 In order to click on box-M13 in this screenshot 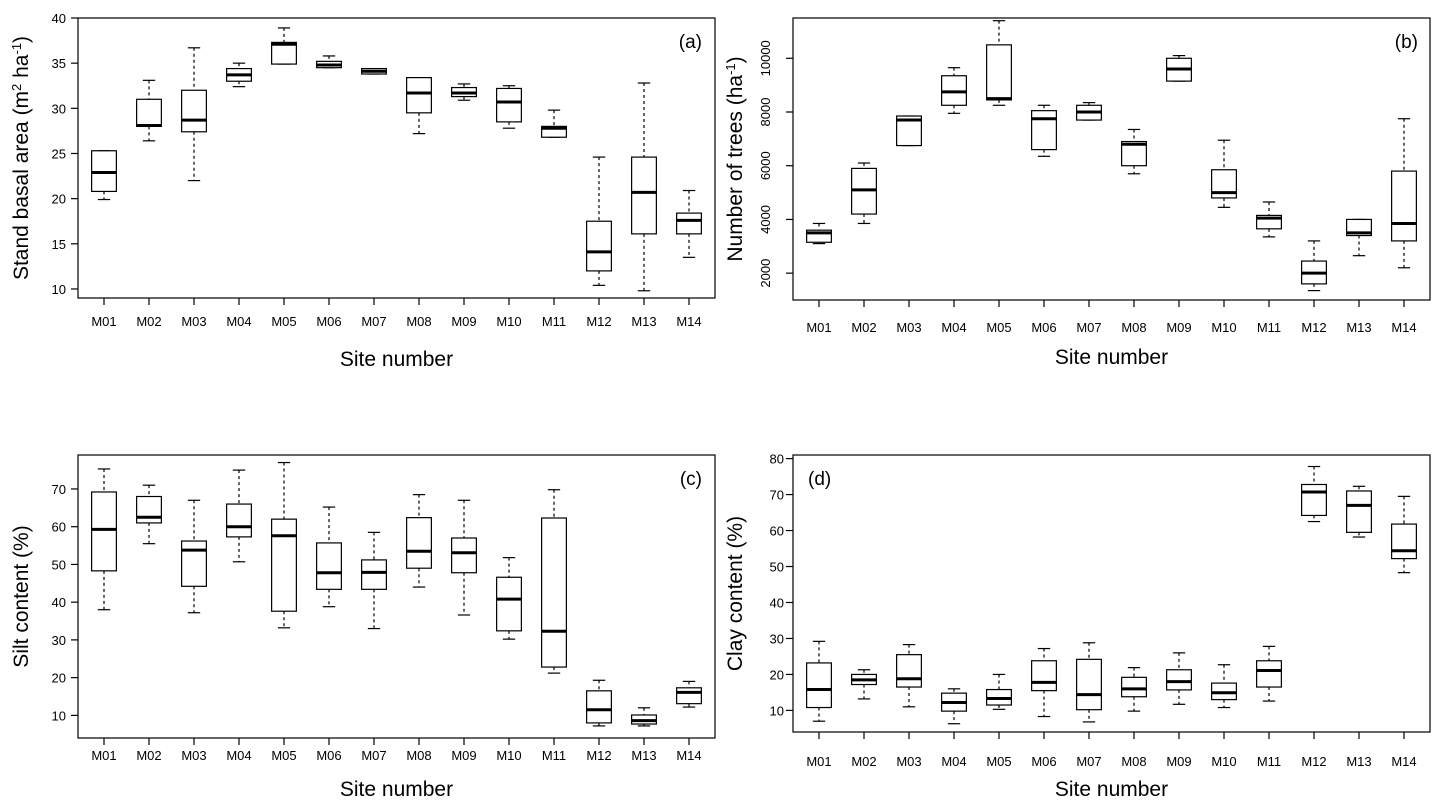, I will do `click(644, 717)`.